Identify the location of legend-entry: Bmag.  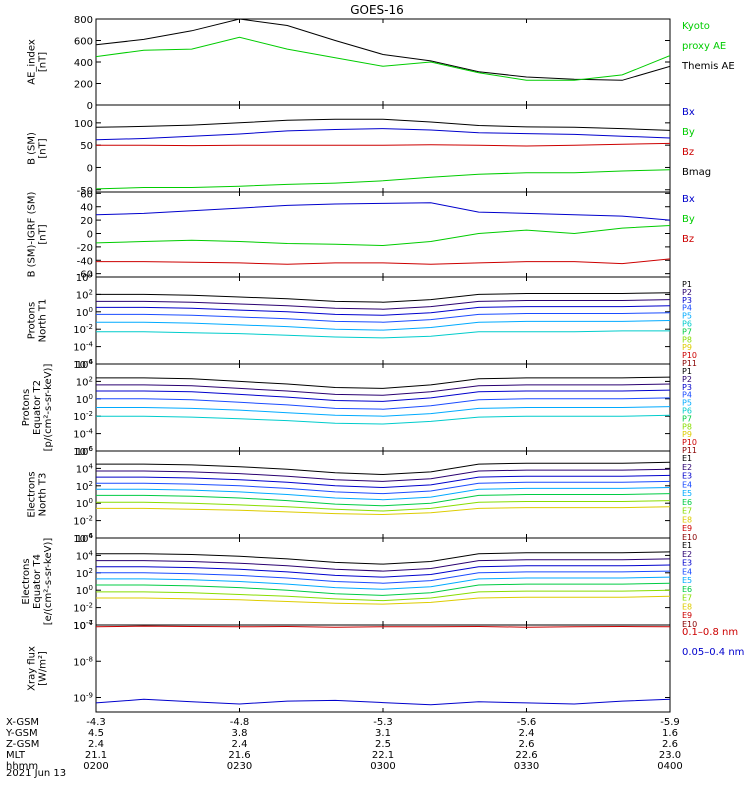
(696, 172).